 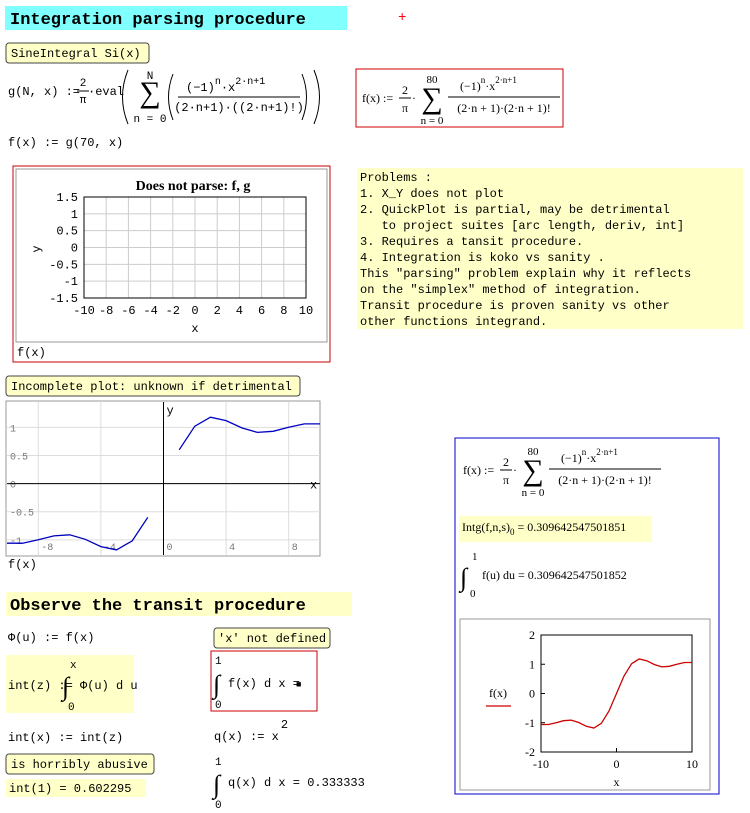 I want to click on plot-inner-frame, so click(x=171, y=255).